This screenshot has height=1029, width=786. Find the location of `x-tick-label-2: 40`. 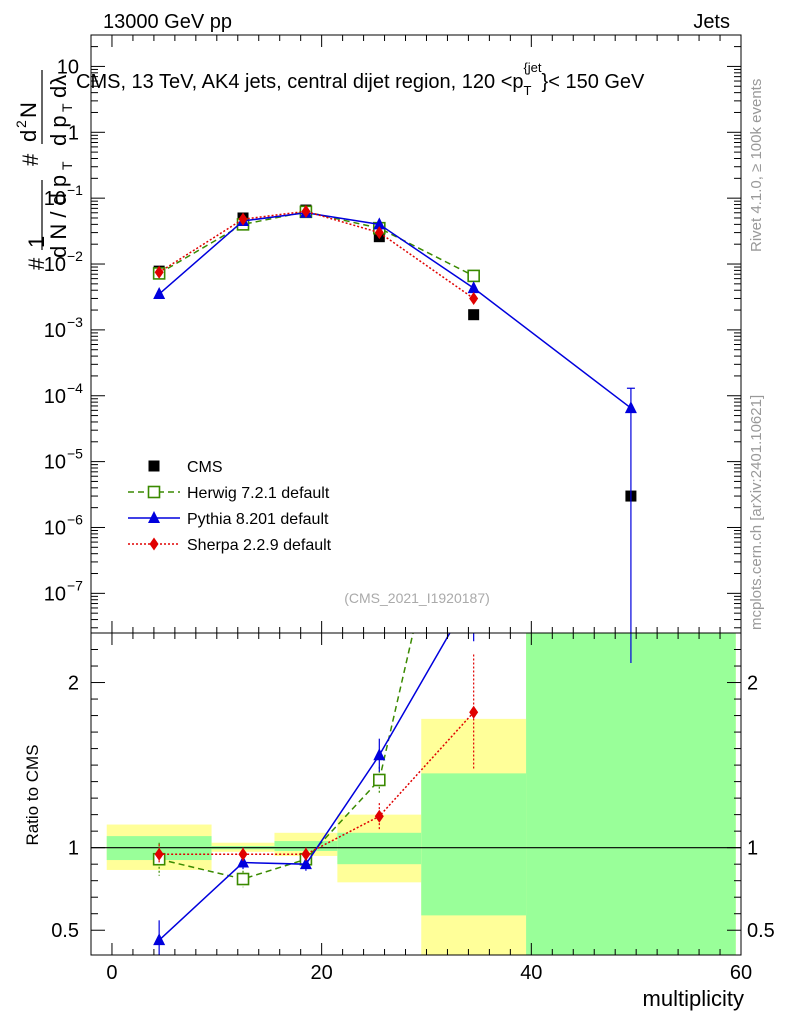

x-tick-label-2: 40 is located at coordinates (531, 973).